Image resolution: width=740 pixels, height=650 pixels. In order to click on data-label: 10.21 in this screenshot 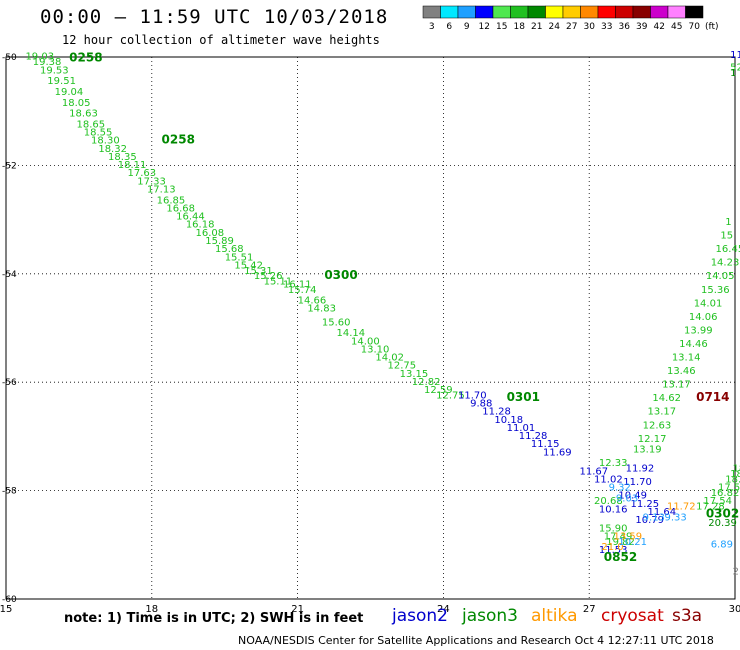, I will do `click(632, 542)`.